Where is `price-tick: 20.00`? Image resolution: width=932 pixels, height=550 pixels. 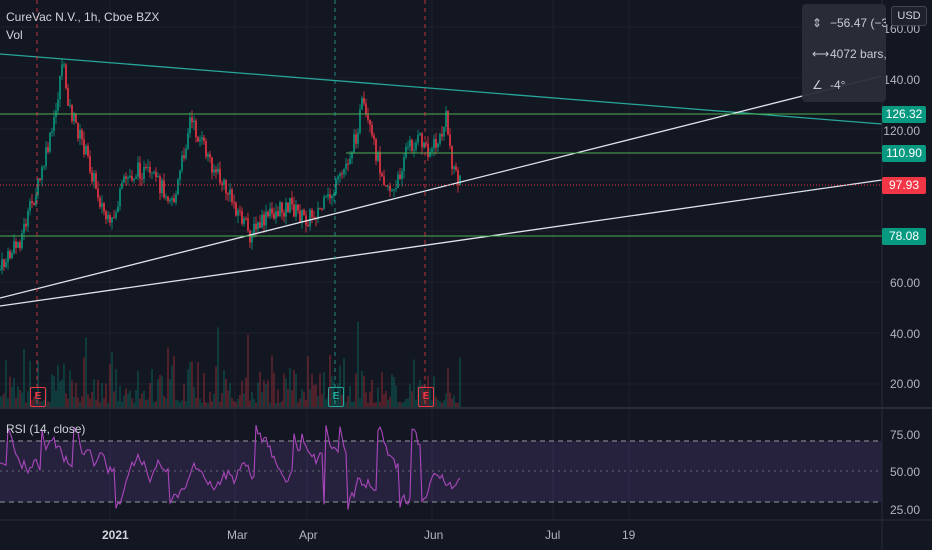
price-tick: 20.00 is located at coordinates (904, 384).